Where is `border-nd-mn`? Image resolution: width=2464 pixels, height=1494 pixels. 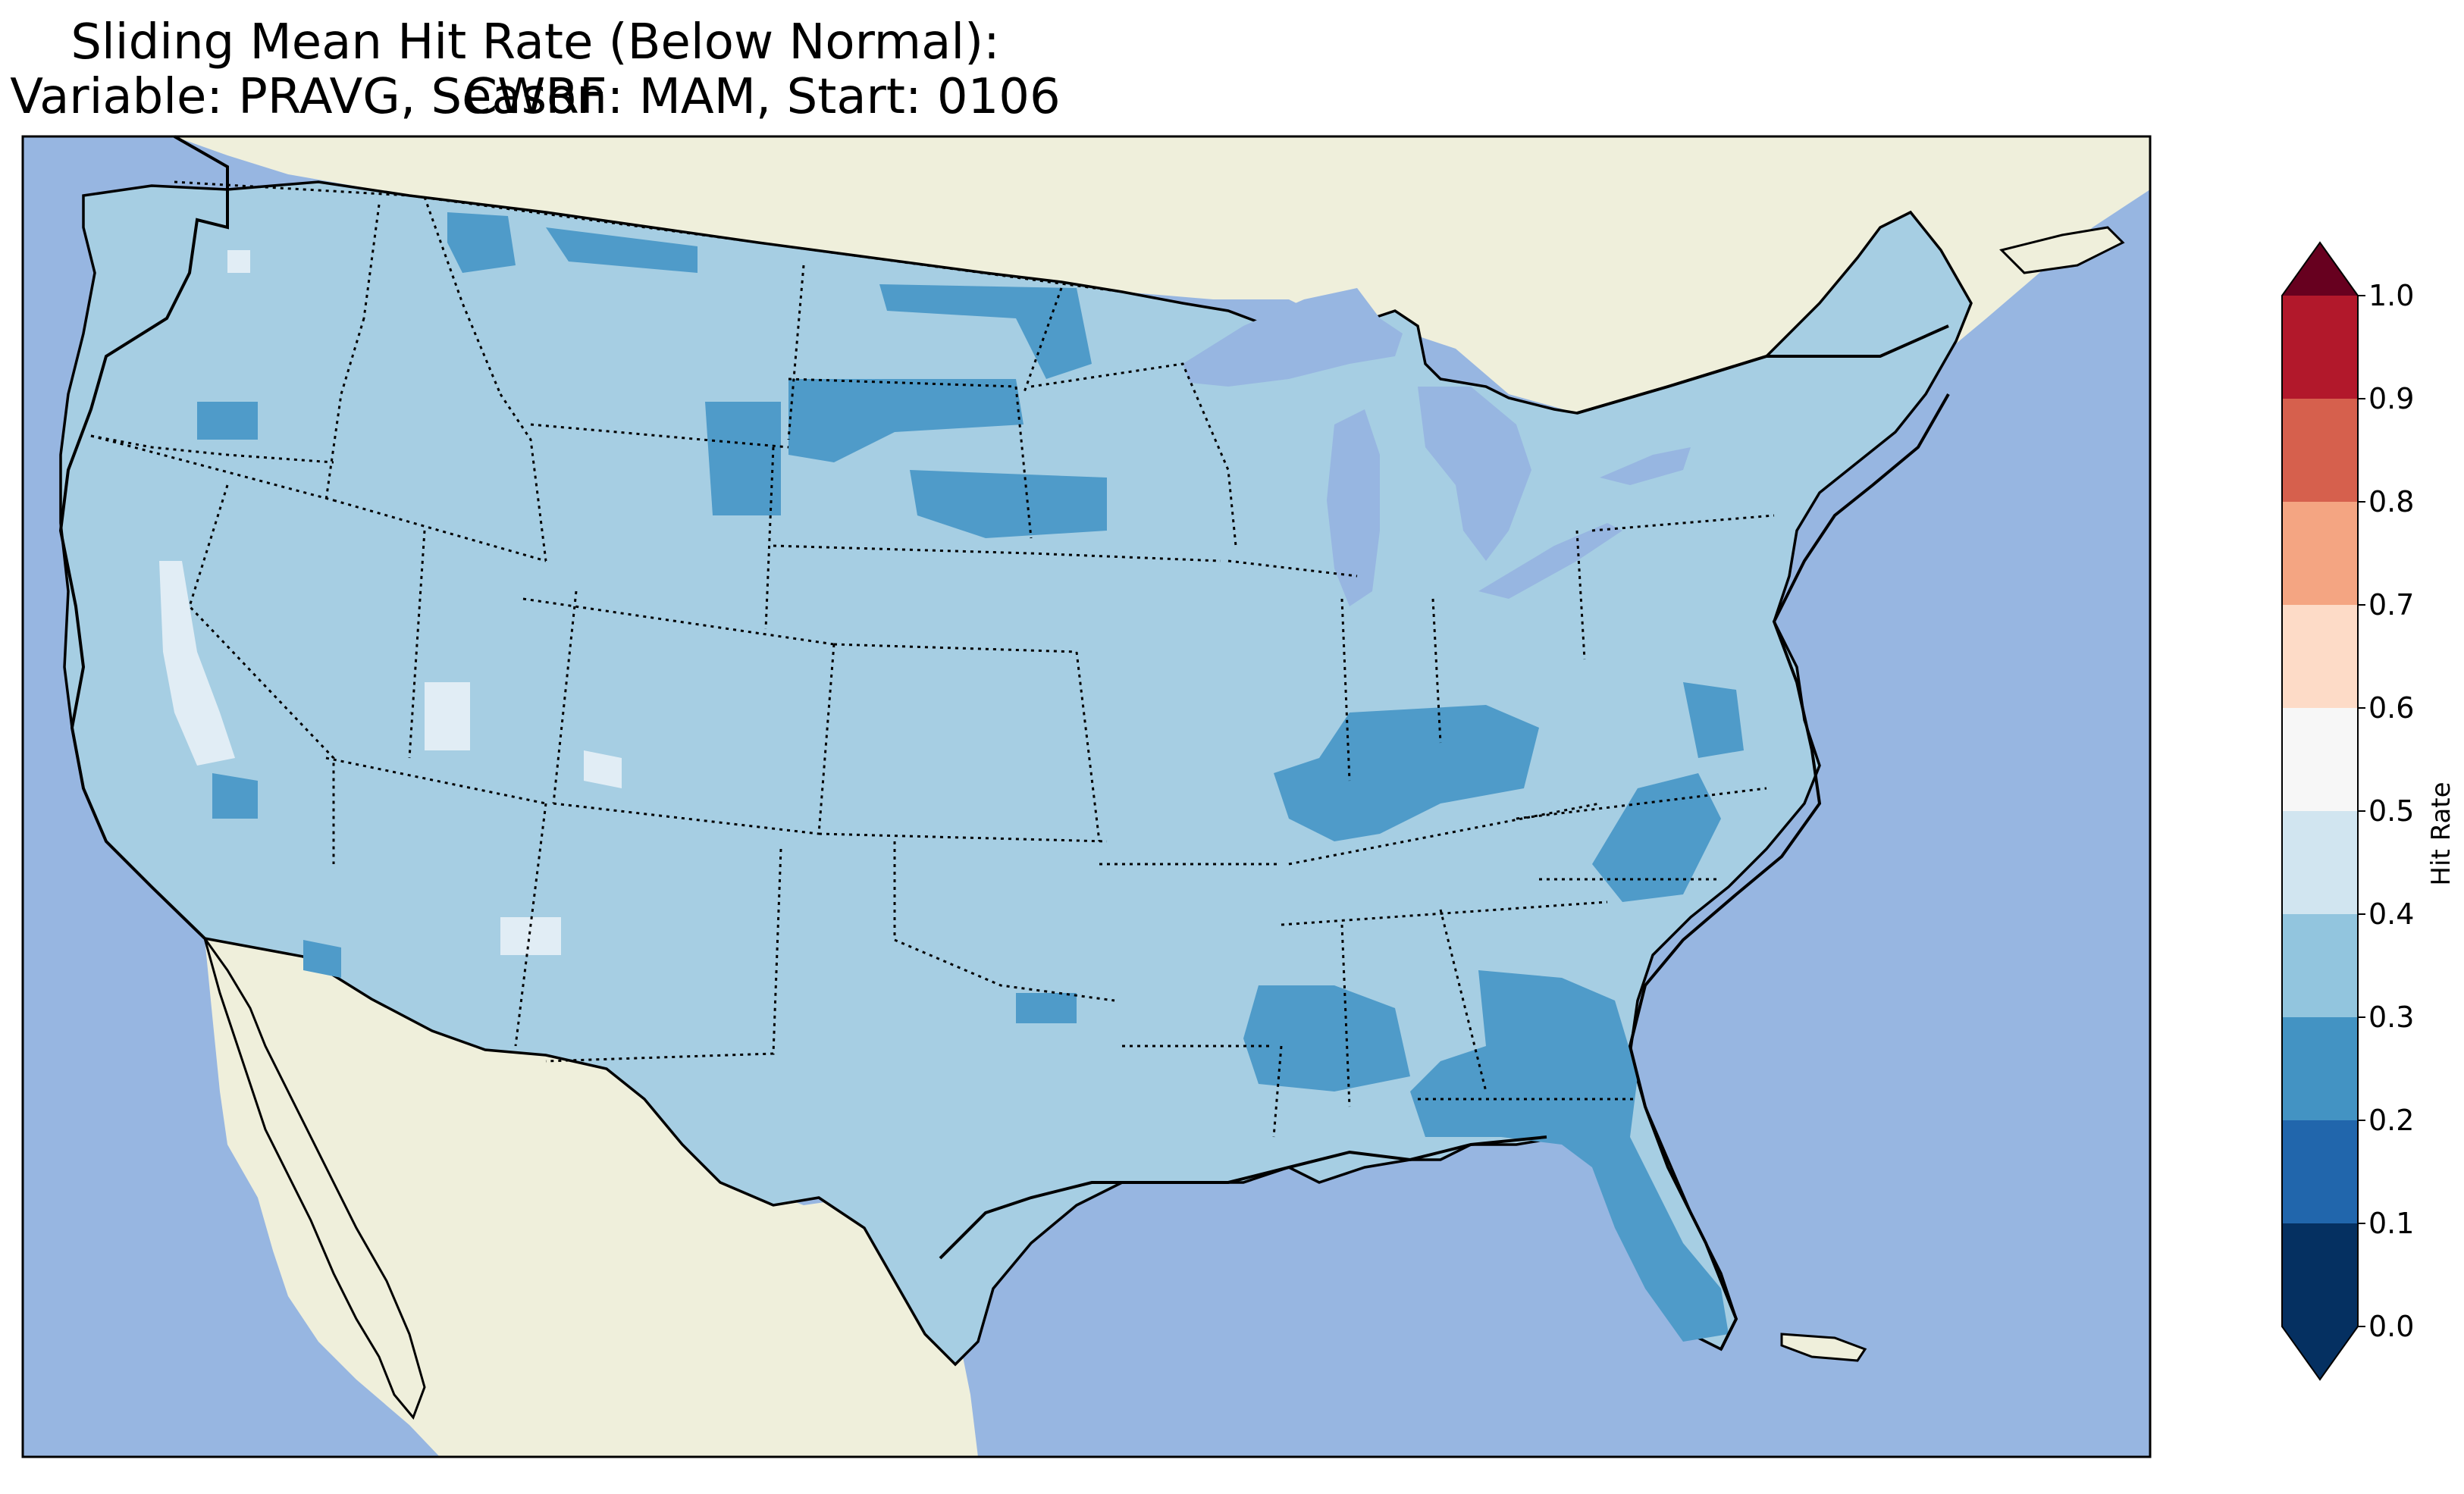
border-nd-mn is located at coordinates (1042, 341).